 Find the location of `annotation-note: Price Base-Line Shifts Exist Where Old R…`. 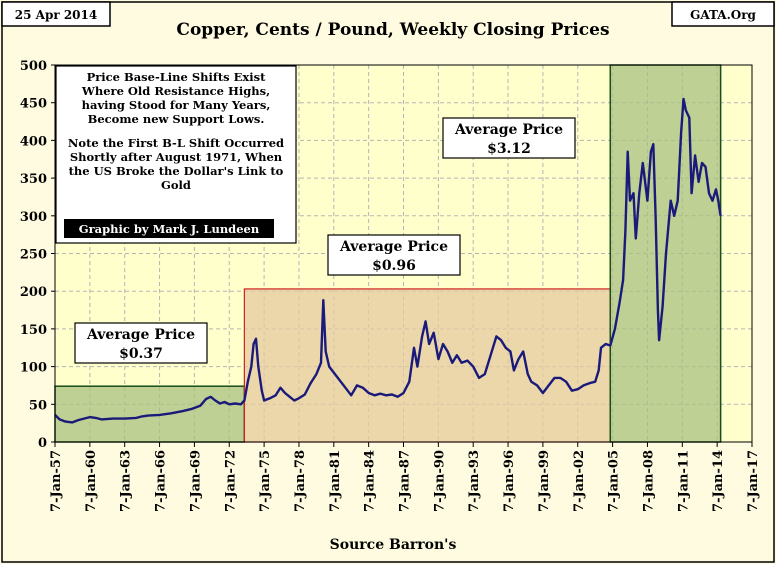

annotation-note: Price Base-Line Shifts Exist Where Old R… is located at coordinates (176, 154).